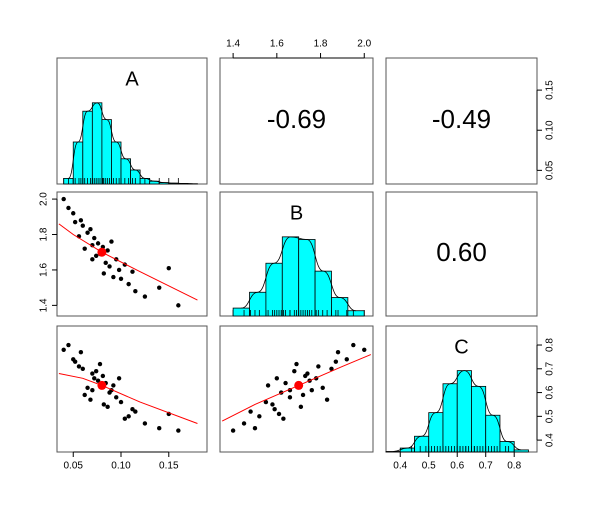 Image resolution: width=594 pixels, height=509 pixels. Describe the element at coordinates (461, 252) in the screenshot. I see `correlation-label: 0.60` at that location.